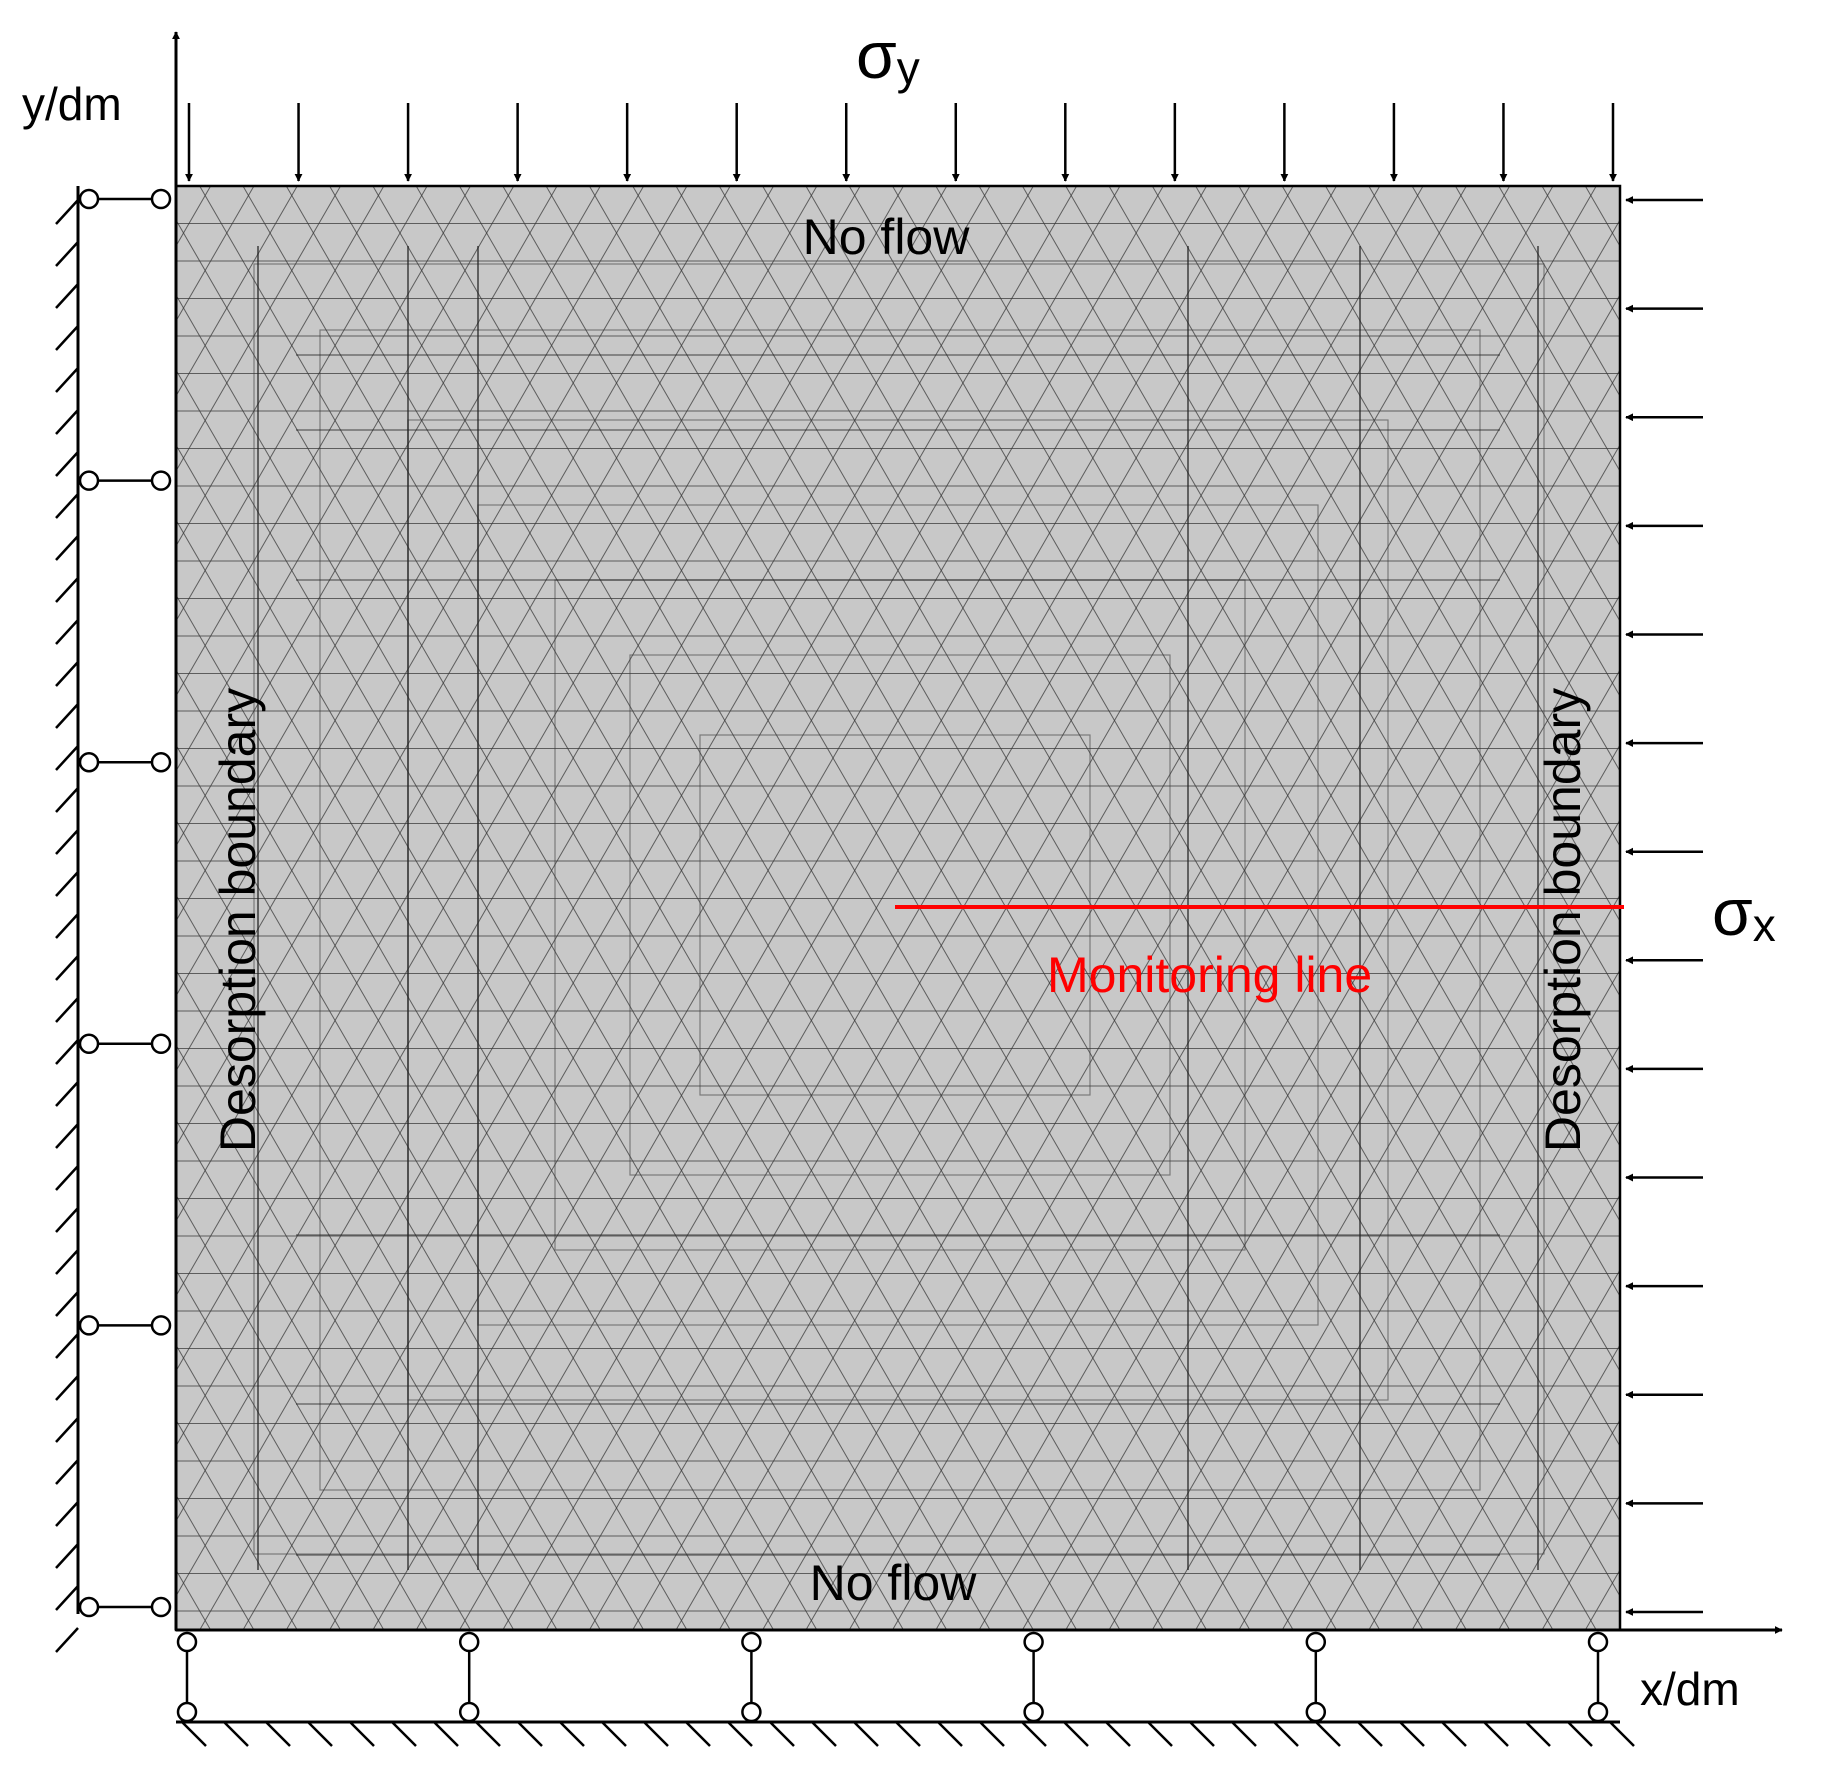 The width and height of the screenshot is (1823, 1771). Describe the element at coordinates (892, 1677) in the screenshot. I see `bottom-roller-supports` at that location.